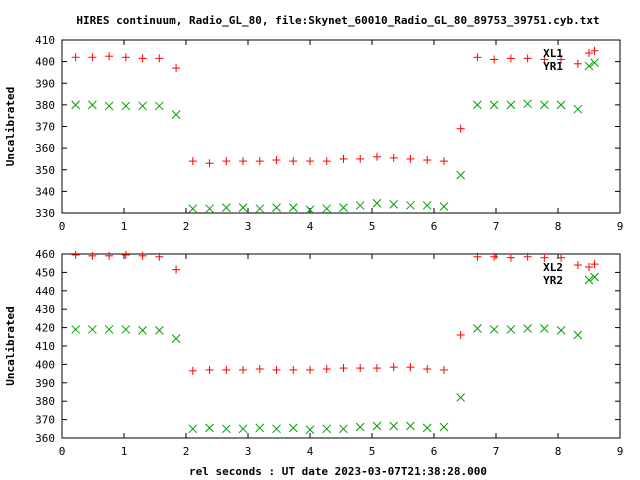  What do you see at coordinates (248, 451) in the screenshot?
I see `x-tick-label: 3` at bounding box center [248, 451].